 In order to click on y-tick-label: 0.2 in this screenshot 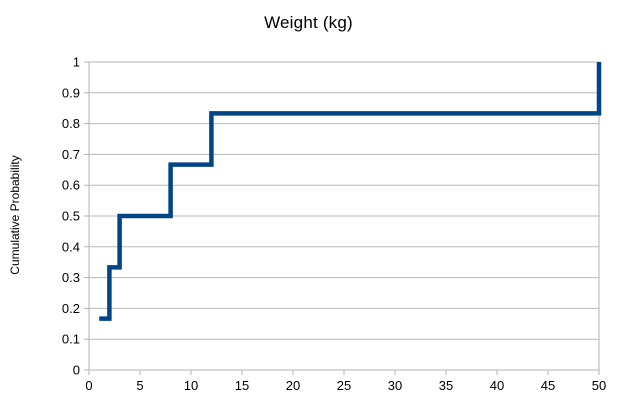, I will do `click(71, 308)`.